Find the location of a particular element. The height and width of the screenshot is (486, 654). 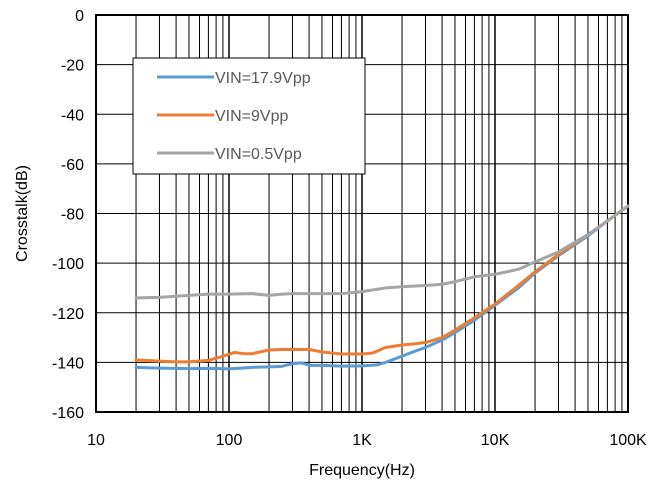

x-tick-label: 1K is located at coordinates (362, 440).